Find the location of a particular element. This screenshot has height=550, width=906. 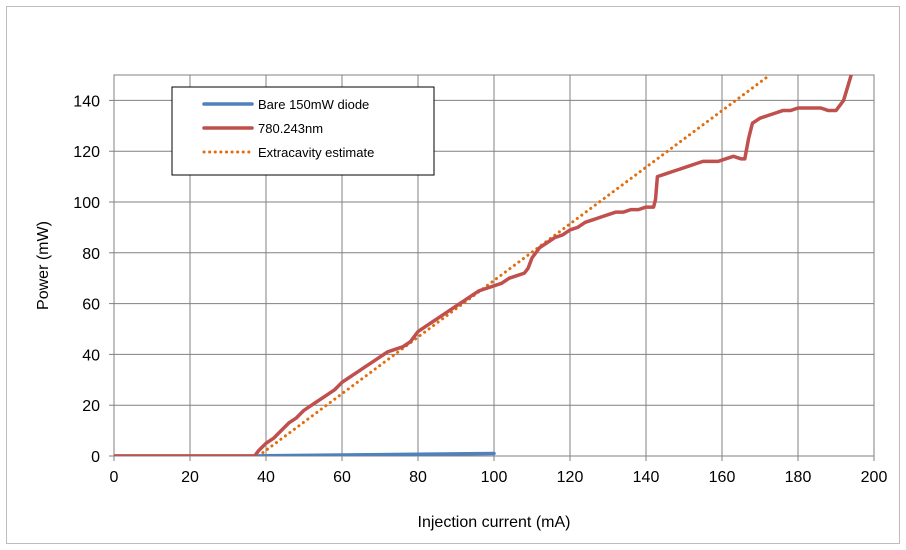

legend-label: 780.243nm is located at coordinates (290, 128).